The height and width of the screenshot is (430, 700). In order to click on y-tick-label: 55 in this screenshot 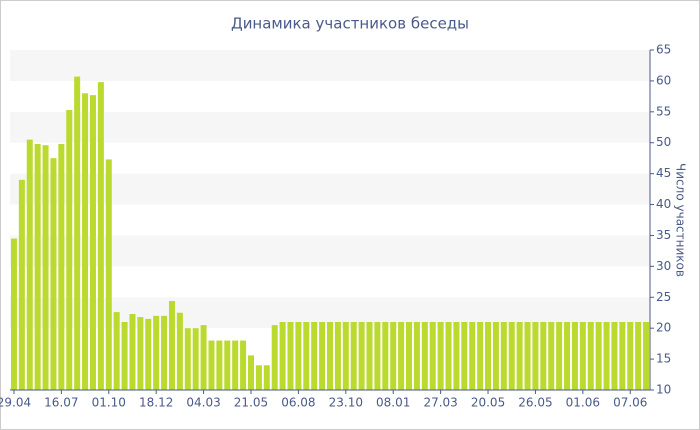, I will do `click(663, 111)`.